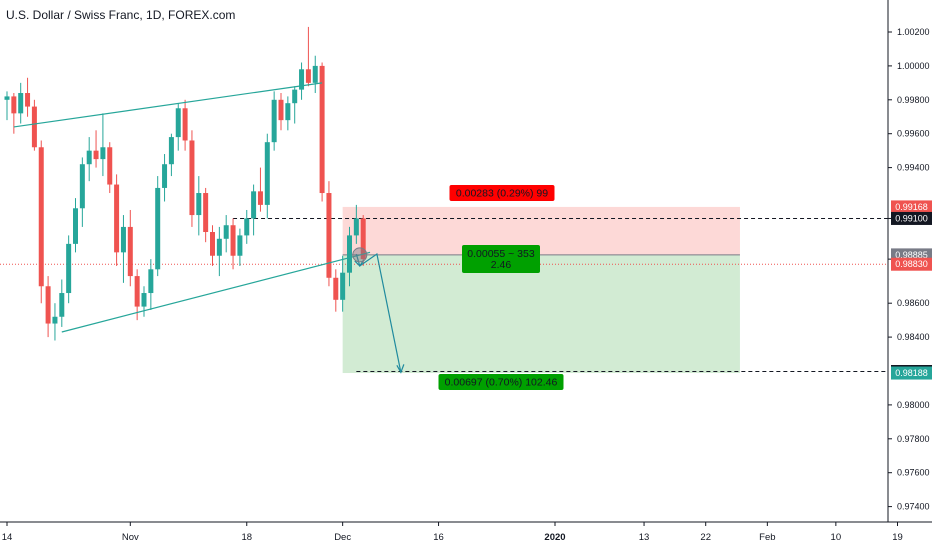 The image size is (932, 550). I want to click on price-tag-text: 0.99168, so click(911, 207).